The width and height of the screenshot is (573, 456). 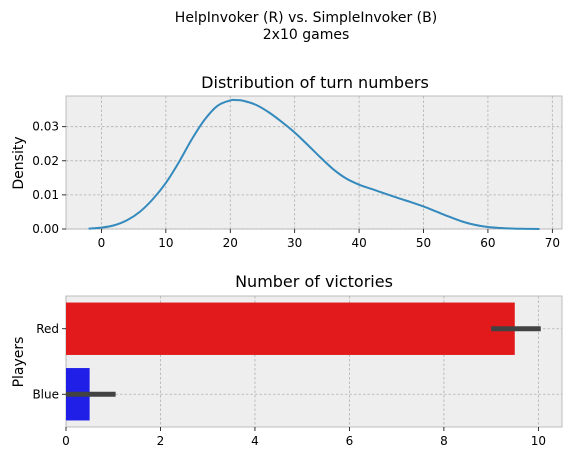 What do you see at coordinates (19, 362) in the screenshot?
I see `victories-y-axis-label: Players` at bounding box center [19, 362].